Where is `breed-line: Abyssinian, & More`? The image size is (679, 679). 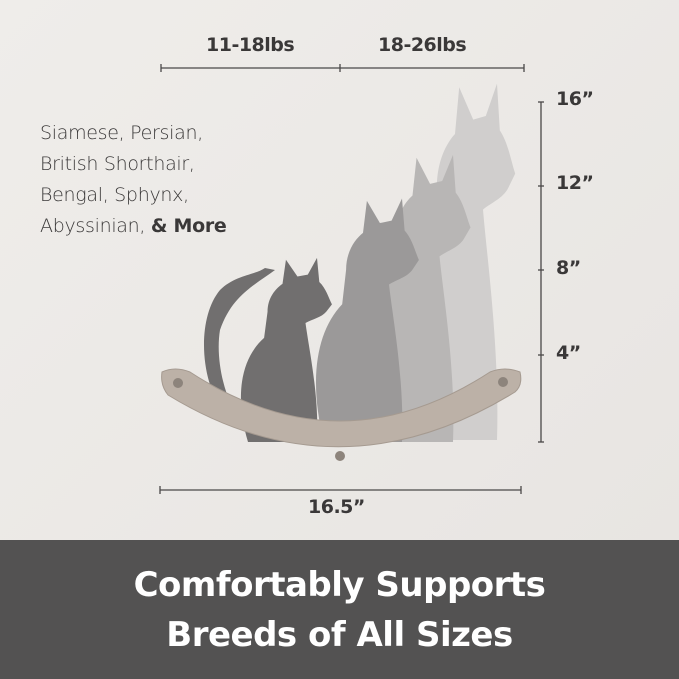
breed-line: Abyssinian, & More is located at coordinates (133, 226).